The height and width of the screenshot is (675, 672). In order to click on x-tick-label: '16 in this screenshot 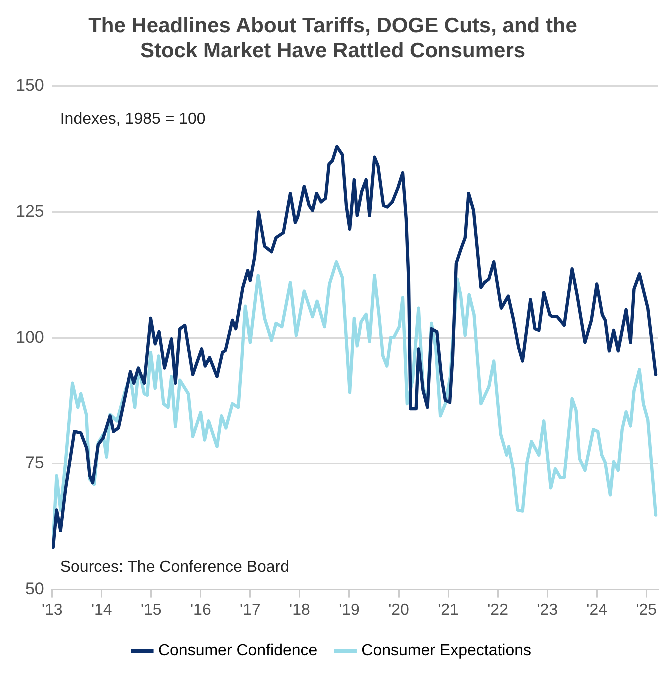, I will do `click(201, 610)`.